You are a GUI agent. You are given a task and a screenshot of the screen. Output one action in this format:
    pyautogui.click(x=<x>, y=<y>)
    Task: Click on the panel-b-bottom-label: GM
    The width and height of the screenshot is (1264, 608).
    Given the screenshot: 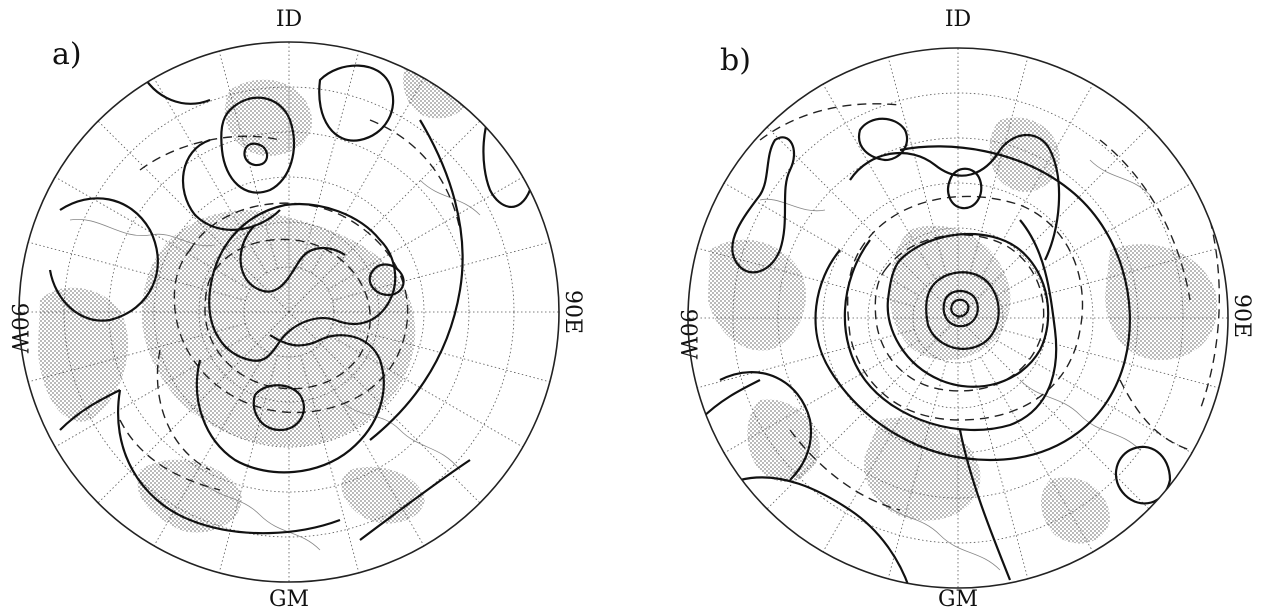 What is the action you would take?
    pyautogui.click(x=958, y=597)
    